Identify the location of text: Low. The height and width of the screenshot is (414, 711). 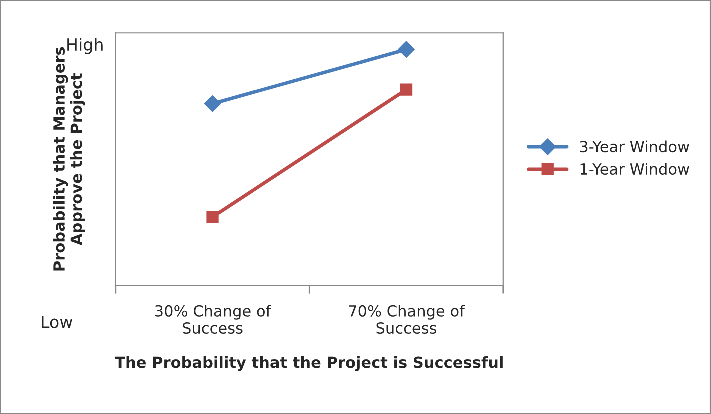
(57, 322).